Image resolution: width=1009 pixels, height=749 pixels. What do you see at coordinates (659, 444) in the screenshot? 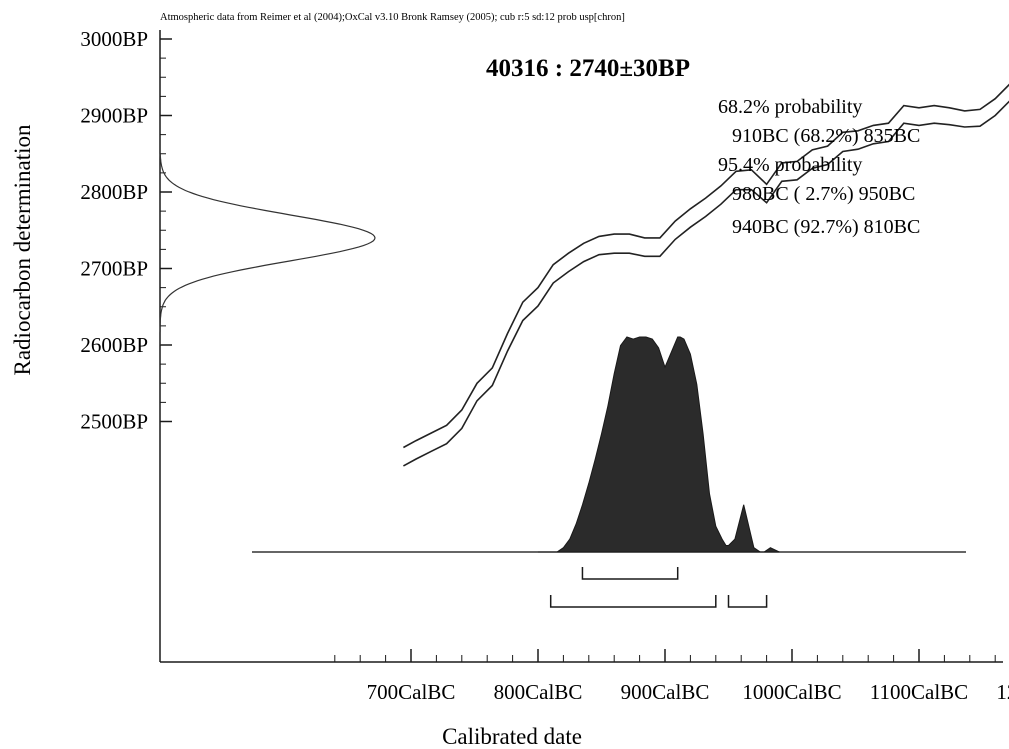
I see `calibrated-probability-distribution` at bounding box center [659, 444].